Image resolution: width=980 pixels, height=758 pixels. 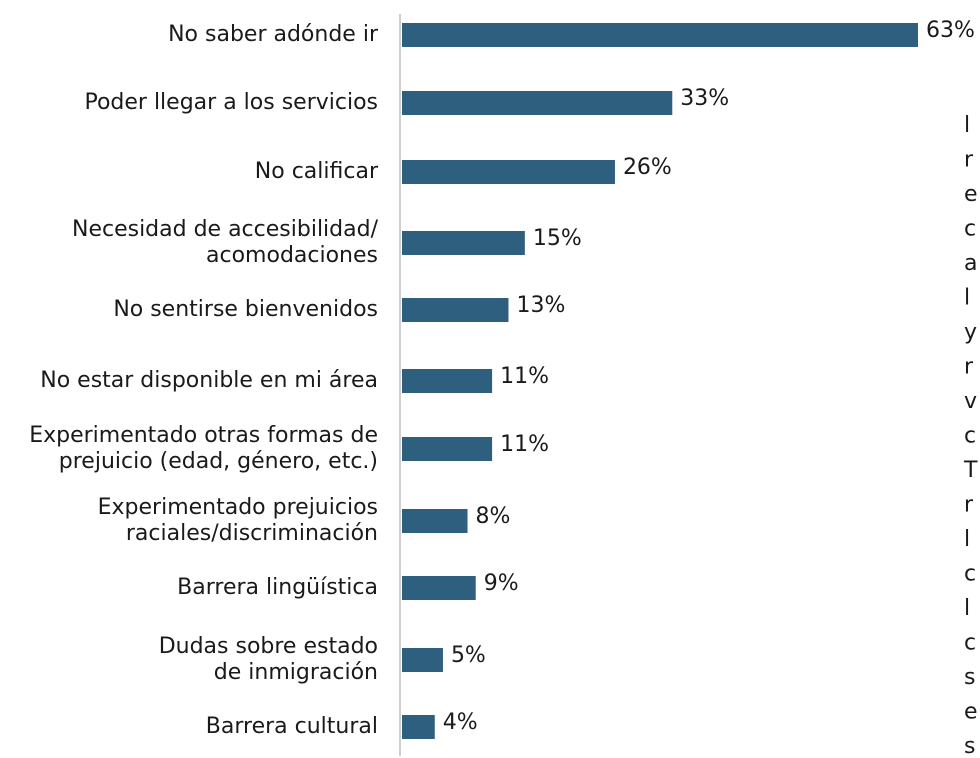 What do you see at coordinates (225, 242) in the screenshot?
I see `category-label: Necesidad de accesibilidad/acomodaciones` at bounding box center [225, 242].